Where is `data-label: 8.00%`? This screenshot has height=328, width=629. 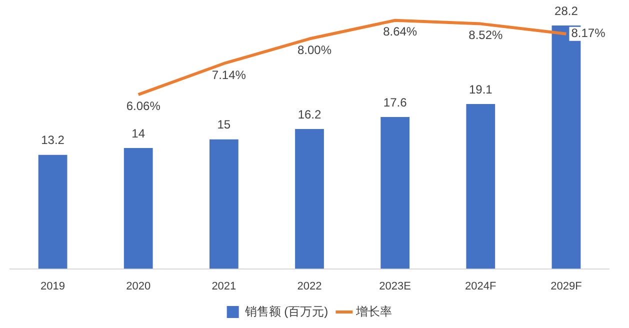
data-label: 8.00% is located at coordinates (315, 50).